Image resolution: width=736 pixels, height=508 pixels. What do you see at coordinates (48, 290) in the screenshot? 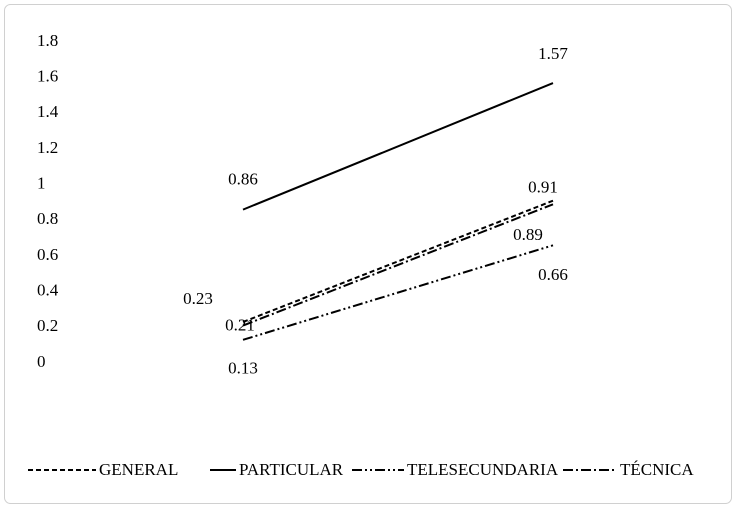
I see `y-tick-label: 0.4` at bounding box center [48, 290].